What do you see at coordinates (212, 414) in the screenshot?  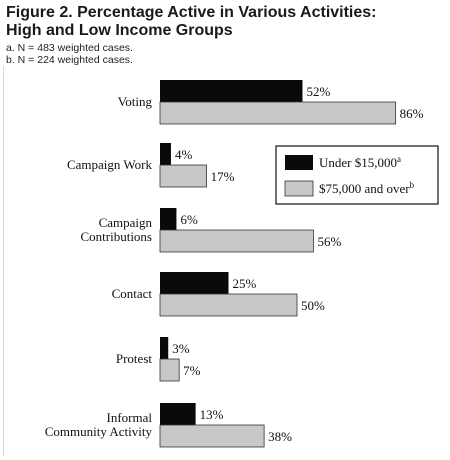 I see `value-label: 13%` at bounding box center [212, 414].